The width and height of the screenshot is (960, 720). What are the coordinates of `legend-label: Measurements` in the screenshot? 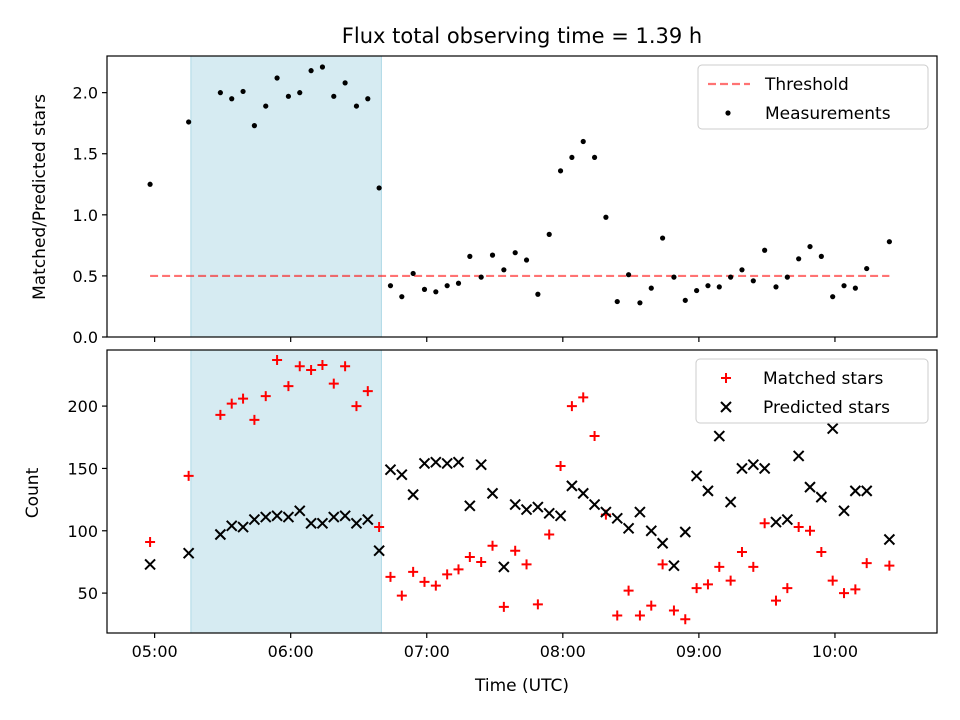 It's located at (828, 114).